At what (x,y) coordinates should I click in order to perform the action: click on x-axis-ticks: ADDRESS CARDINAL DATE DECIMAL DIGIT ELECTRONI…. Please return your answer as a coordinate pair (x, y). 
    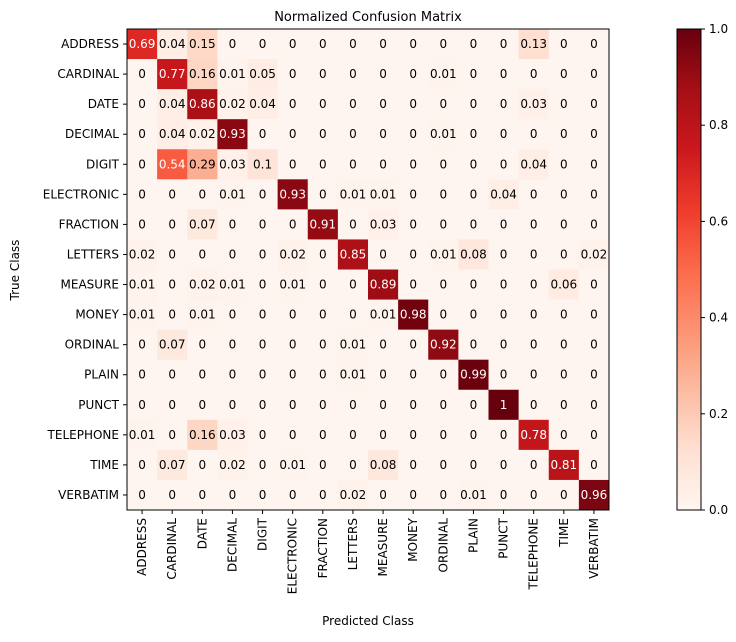
    Looking at the image, I should click on (368, 552).